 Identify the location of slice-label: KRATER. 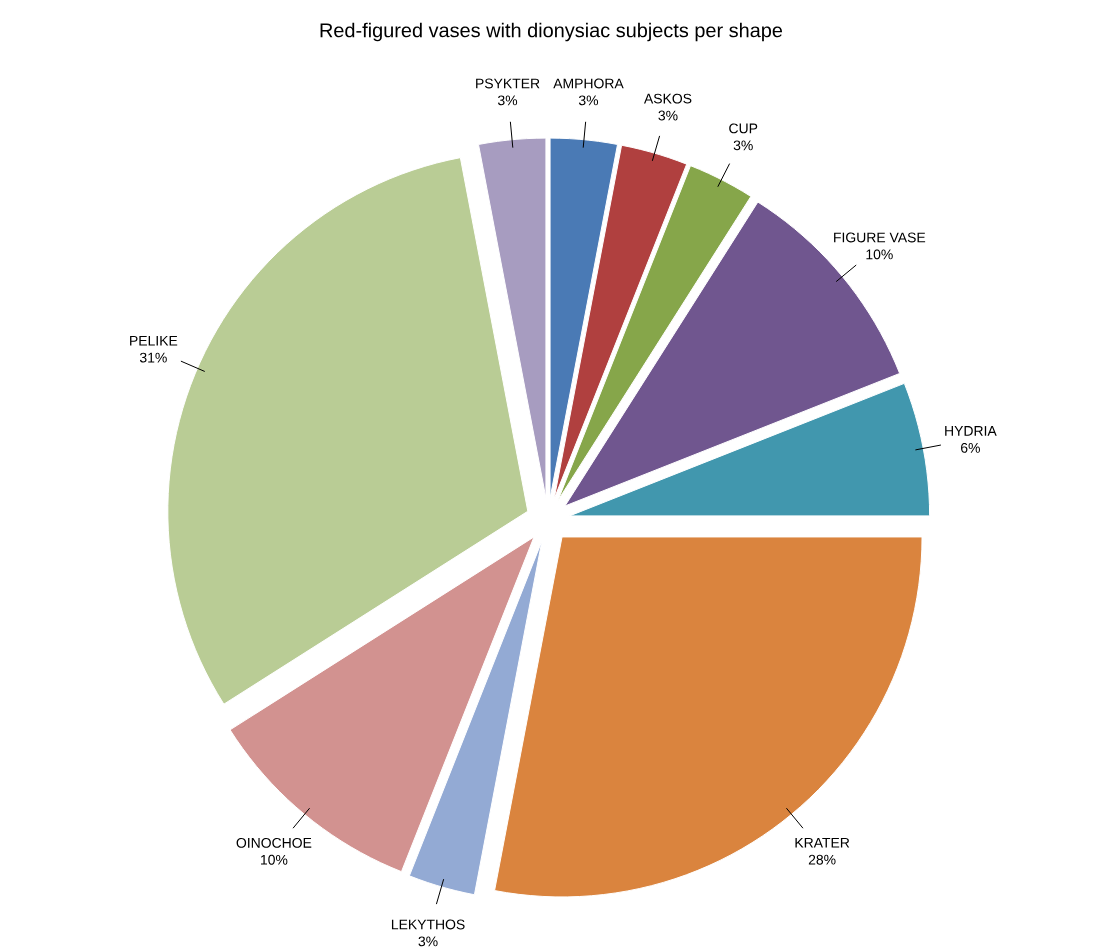
(822, 843).